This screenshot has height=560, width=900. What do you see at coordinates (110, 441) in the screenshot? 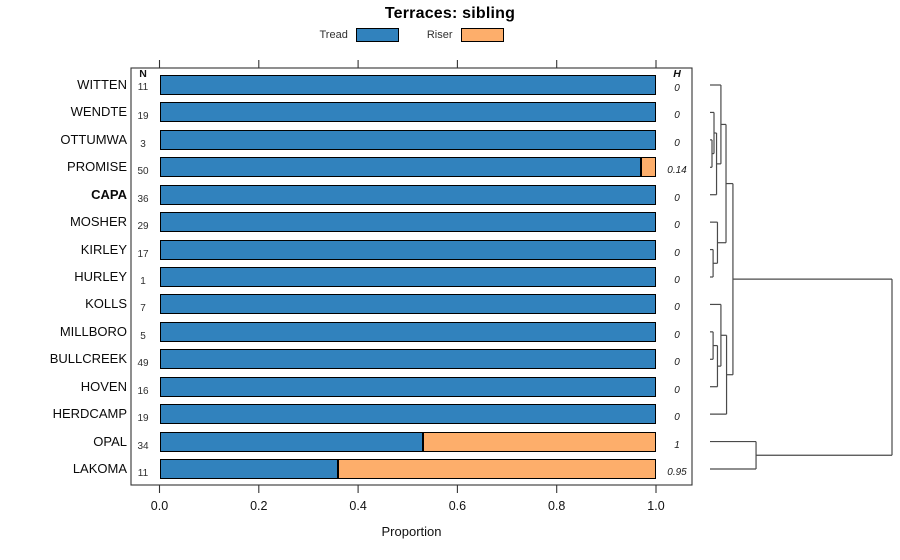
I see `site-label: OPAL` at bounding box center [110, 441].